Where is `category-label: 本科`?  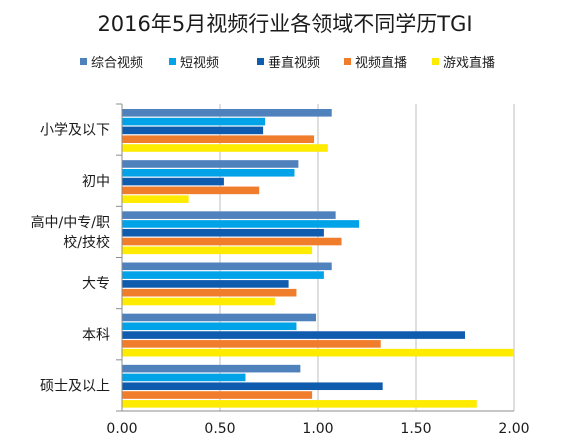 category-label: 本科 is located at coordinates (96, 335).